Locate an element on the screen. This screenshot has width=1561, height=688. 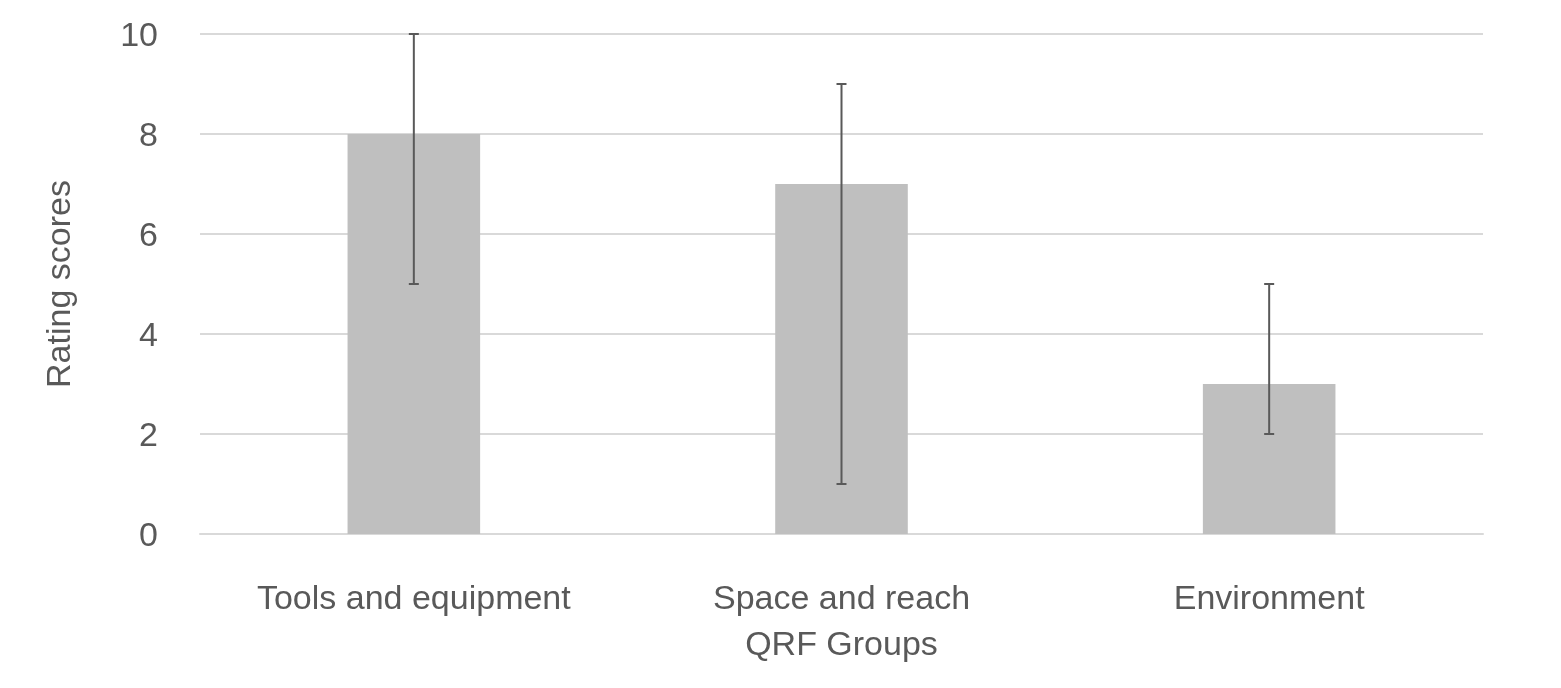
y-tick-label: 10 is located at coordinates (139, 34).